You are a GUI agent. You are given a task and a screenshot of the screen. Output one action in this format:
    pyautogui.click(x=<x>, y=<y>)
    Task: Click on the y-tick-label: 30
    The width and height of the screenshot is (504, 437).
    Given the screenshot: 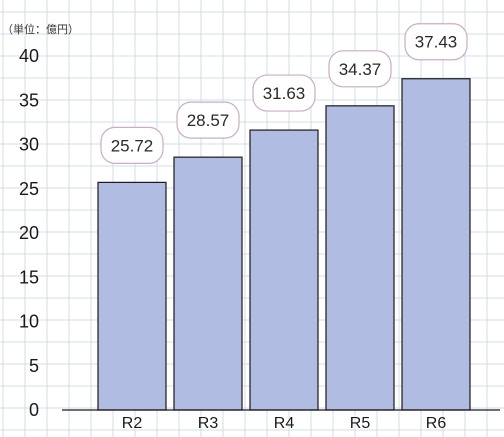 What is the action you would take?
    pyautogui.click(x=29, y=145)
    